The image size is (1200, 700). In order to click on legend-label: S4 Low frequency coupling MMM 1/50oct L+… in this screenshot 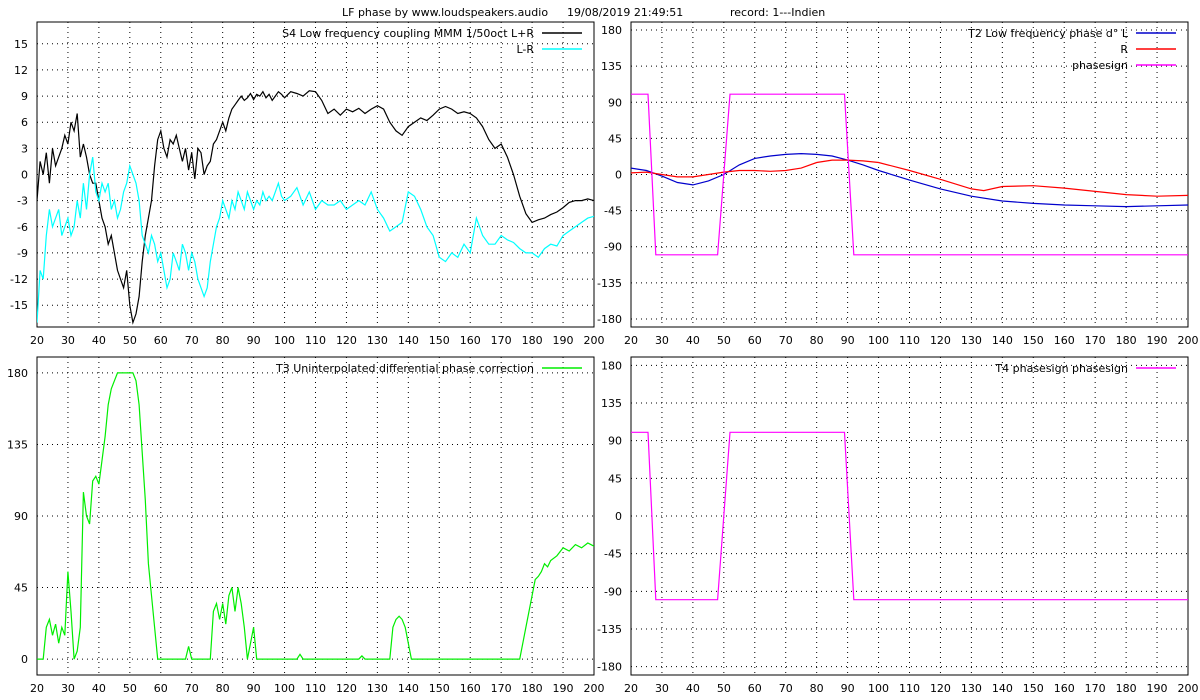, I will do `click(408, 33)`.